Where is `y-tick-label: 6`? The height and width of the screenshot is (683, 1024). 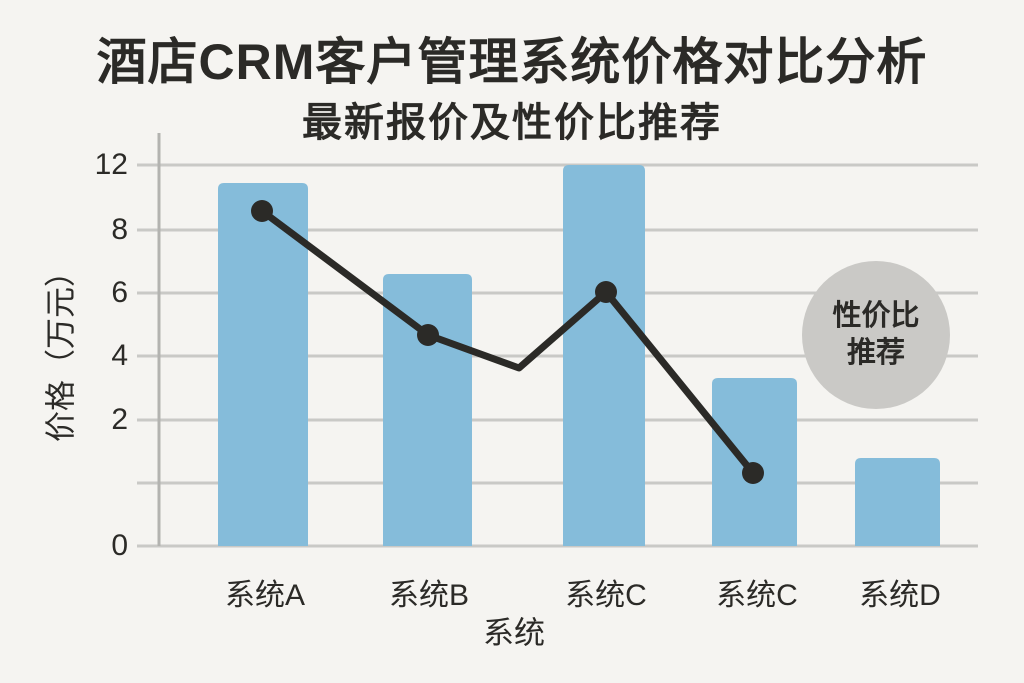 y-tick-label: 6 is located at coordinates (119, 292).